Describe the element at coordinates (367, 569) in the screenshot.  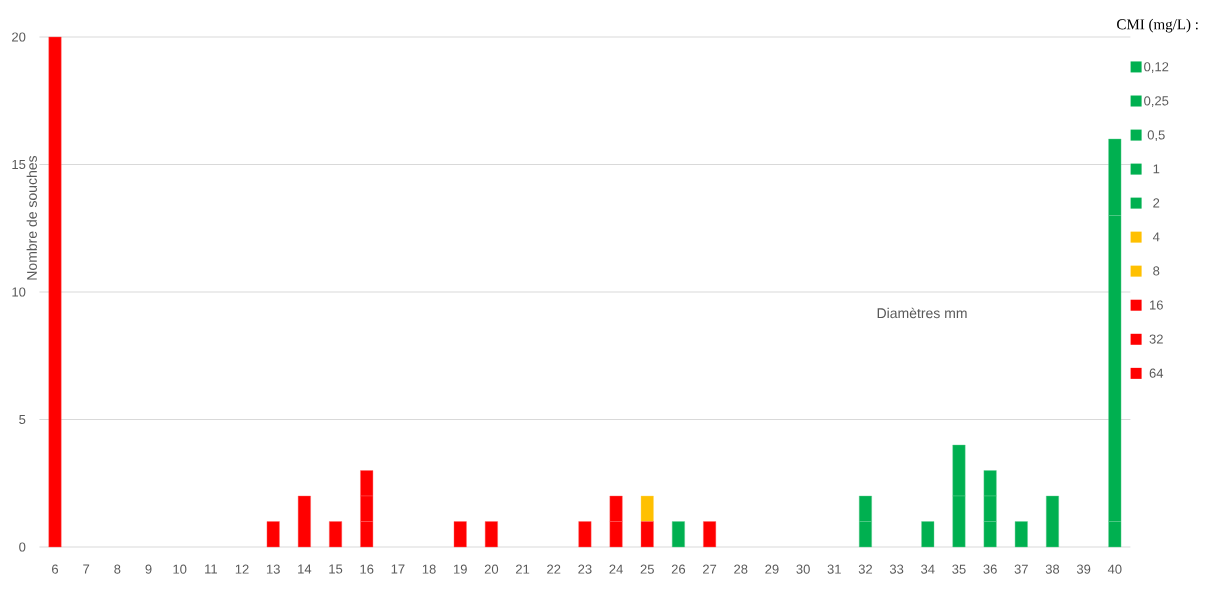
I see `x-tick-label: 16` at that location.